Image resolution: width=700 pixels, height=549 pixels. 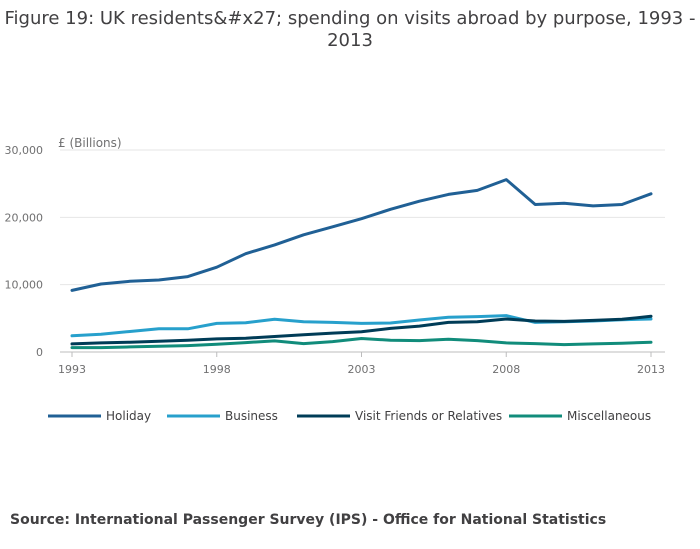 What do you see at coordinates (99, 416) in the screenshot?
I see `legend-item-holiday: Holiday` at bounding box center [99, 416].